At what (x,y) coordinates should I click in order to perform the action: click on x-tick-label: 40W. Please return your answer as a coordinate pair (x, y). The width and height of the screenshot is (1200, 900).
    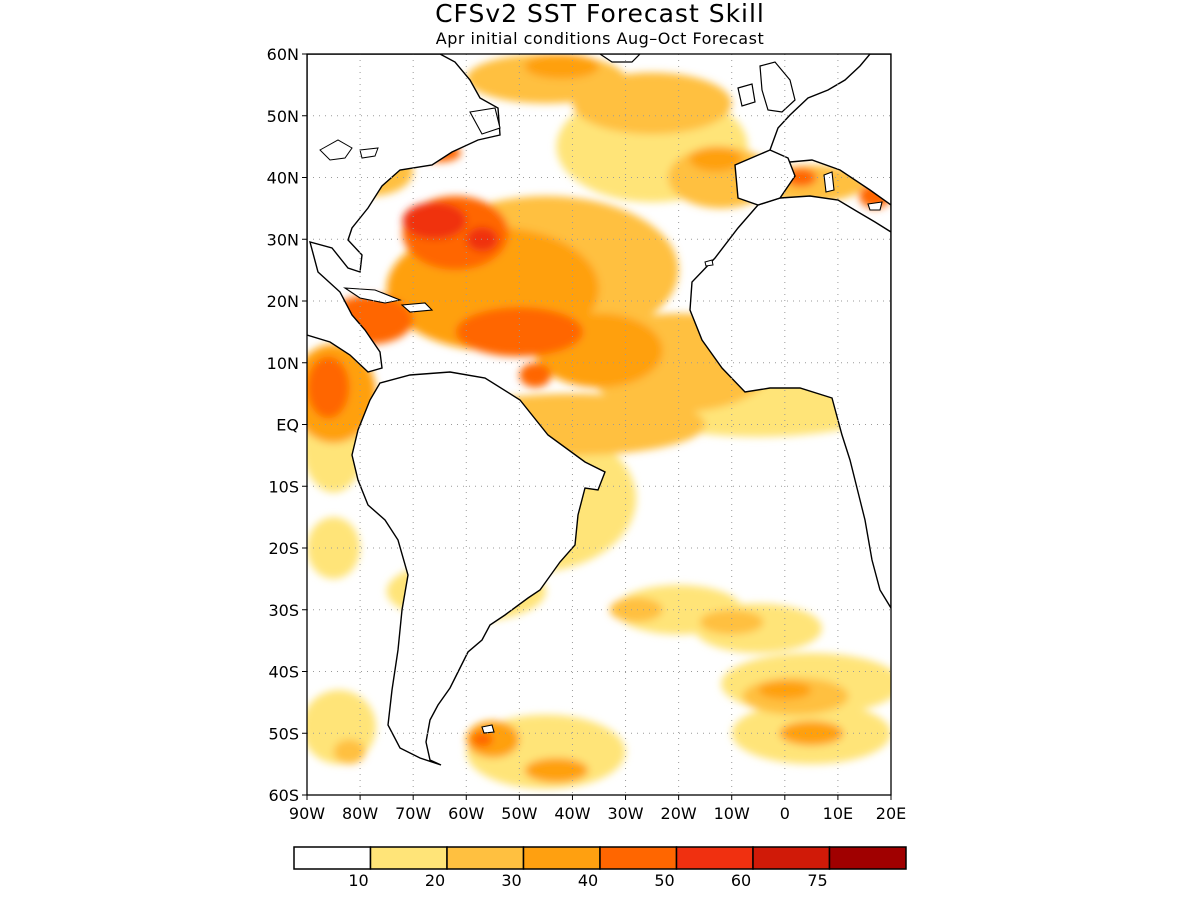
    Looking at the image, I should click on (572, 813).